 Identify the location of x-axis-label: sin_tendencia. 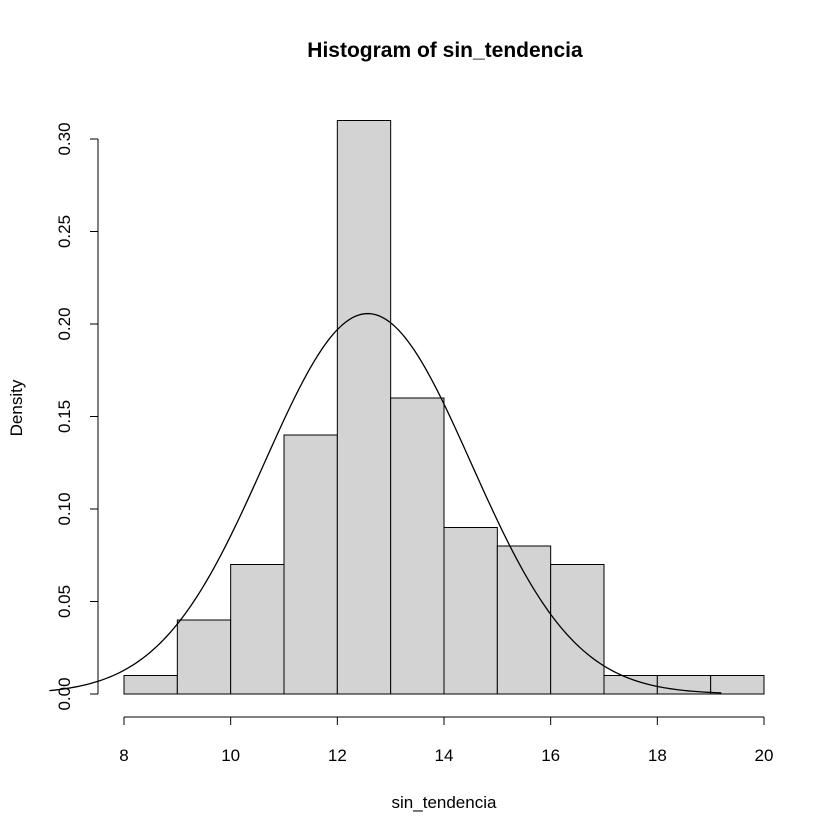
(444, 802).